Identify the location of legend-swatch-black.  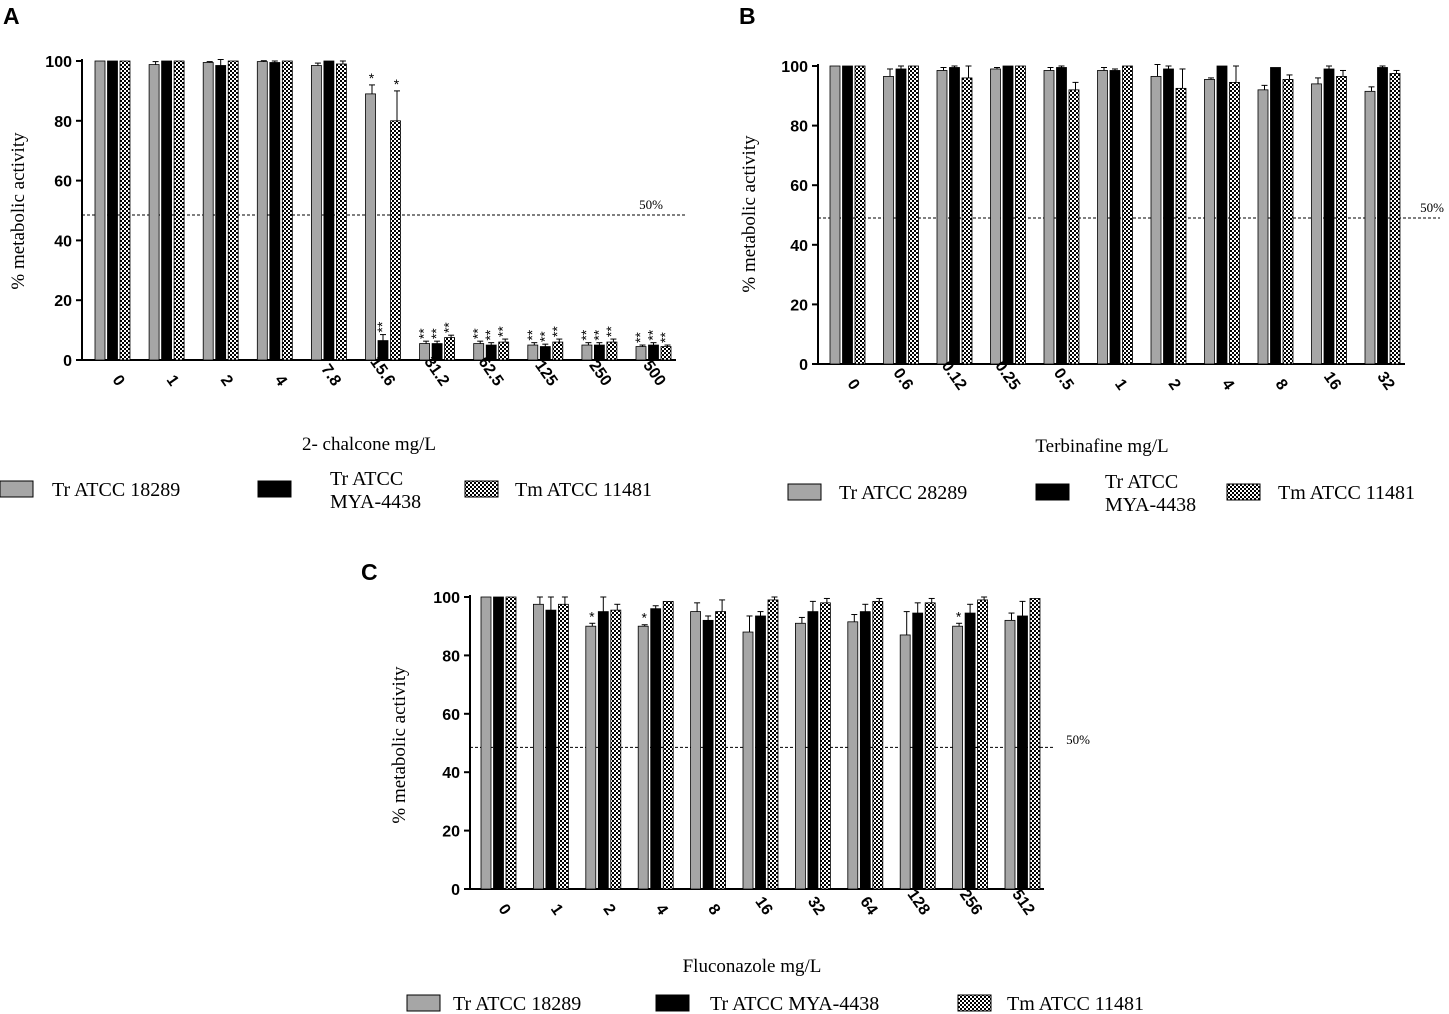
(274, 489).